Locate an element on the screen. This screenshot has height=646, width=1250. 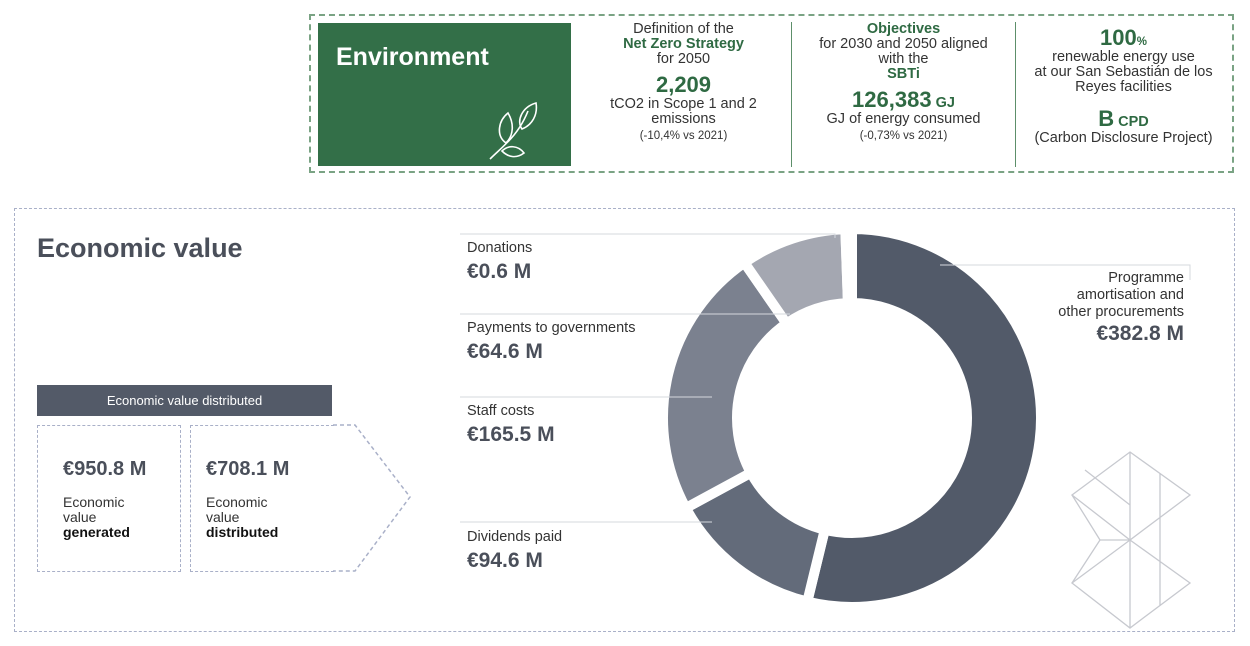
text: renewable energy use is located at coordinates (1123, 57).